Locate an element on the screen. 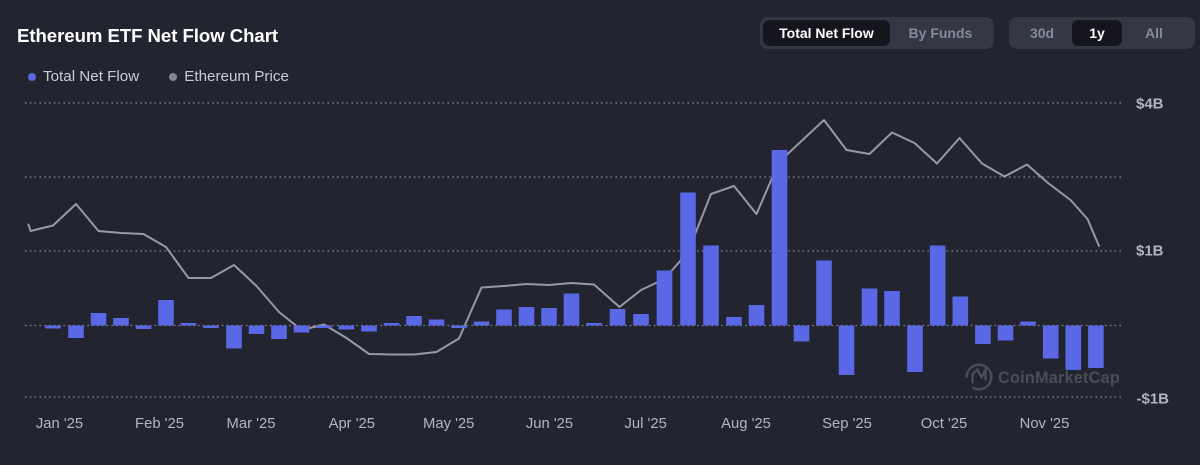  svg-text: Apr '25 is located at coordinates (352, 424).